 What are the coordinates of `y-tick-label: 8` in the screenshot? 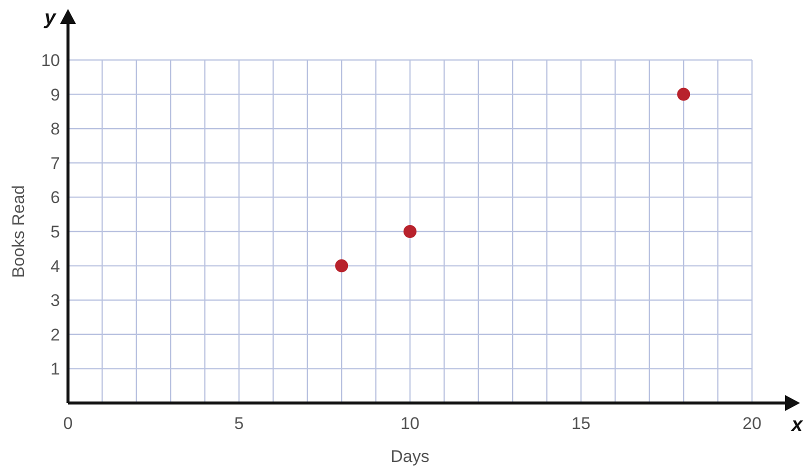 It's located at (55, 129).